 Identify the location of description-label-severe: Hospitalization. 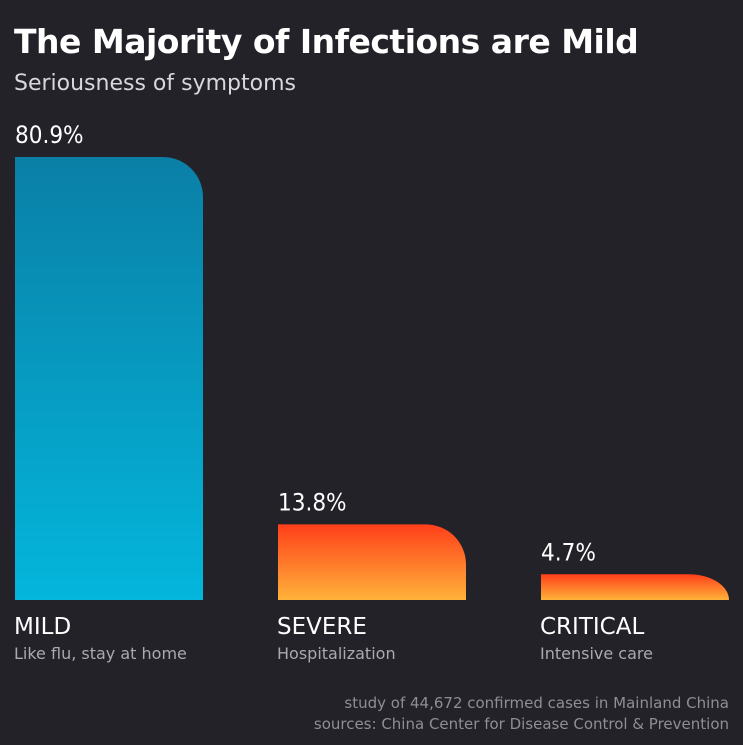
(336, 653).